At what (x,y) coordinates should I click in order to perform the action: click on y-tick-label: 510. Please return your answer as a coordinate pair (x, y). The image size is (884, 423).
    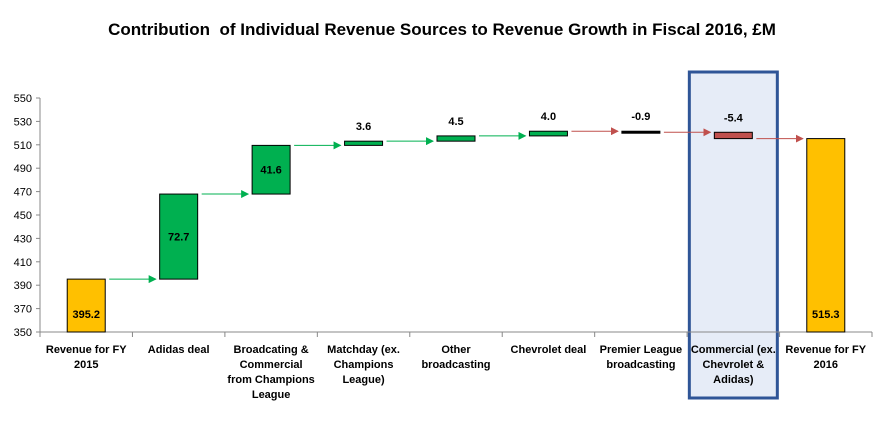
    Looking at the image, I should click on (23, 146).